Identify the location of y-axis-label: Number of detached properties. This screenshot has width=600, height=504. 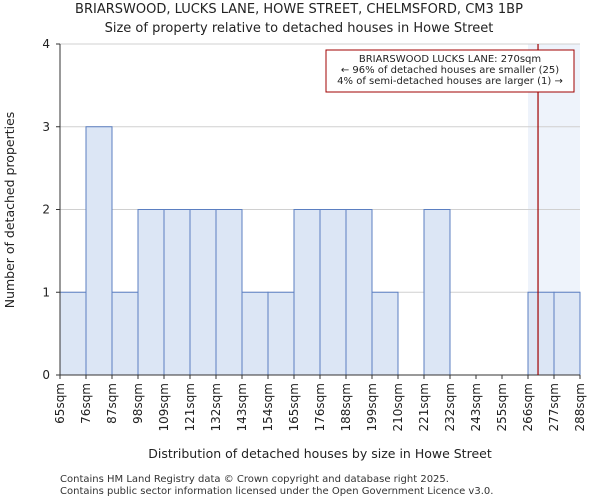
(9, 210).